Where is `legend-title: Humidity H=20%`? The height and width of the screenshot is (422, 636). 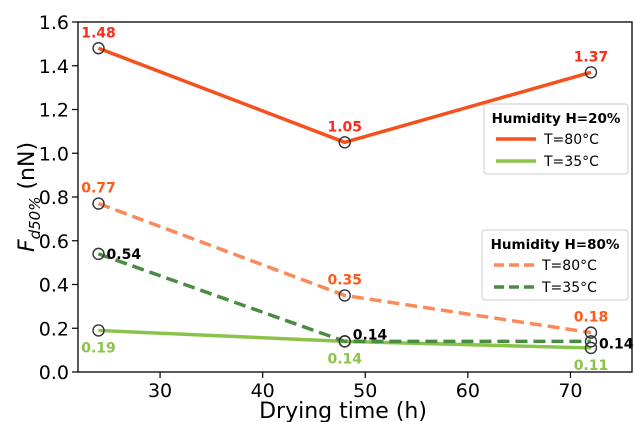
legend-title: Humidity H=20% is located at coordinates (556, 119).